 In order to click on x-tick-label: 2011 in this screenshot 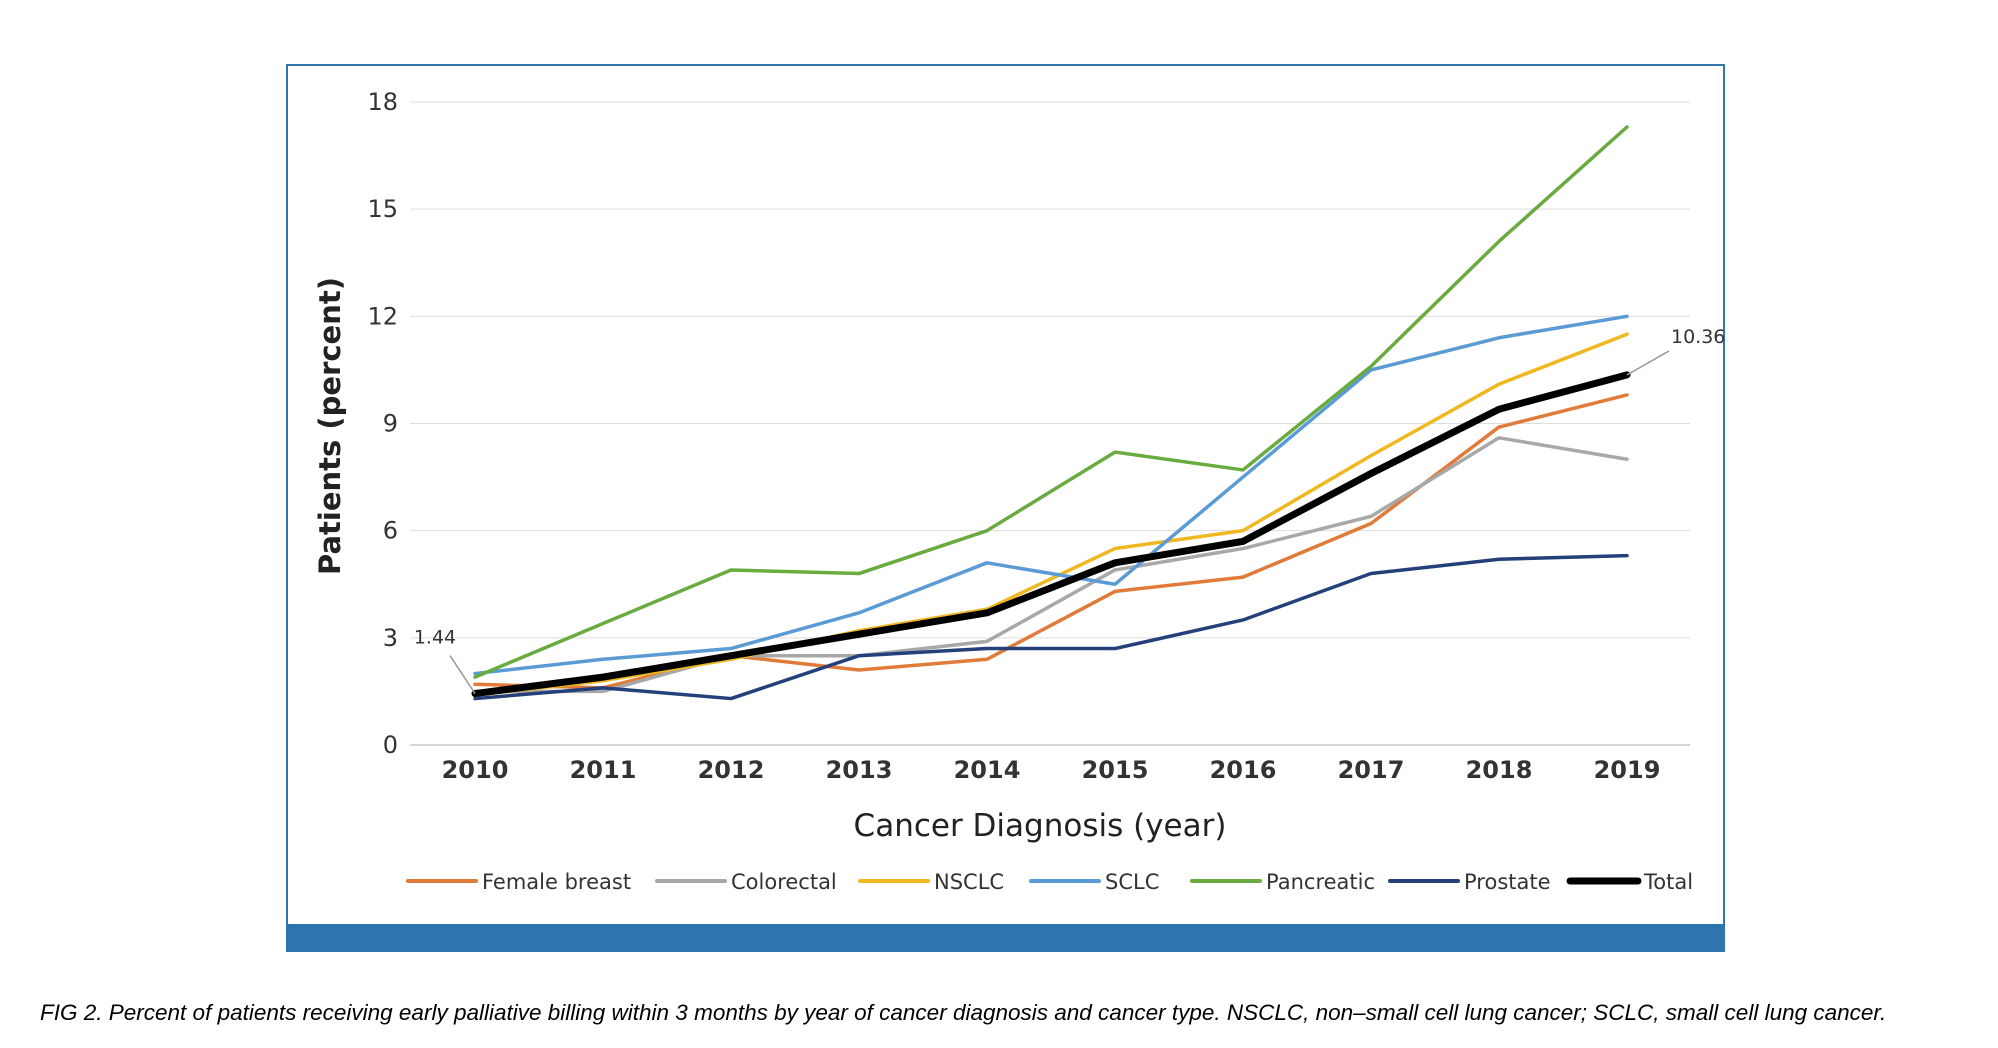, I will do `click(603, 770)`.